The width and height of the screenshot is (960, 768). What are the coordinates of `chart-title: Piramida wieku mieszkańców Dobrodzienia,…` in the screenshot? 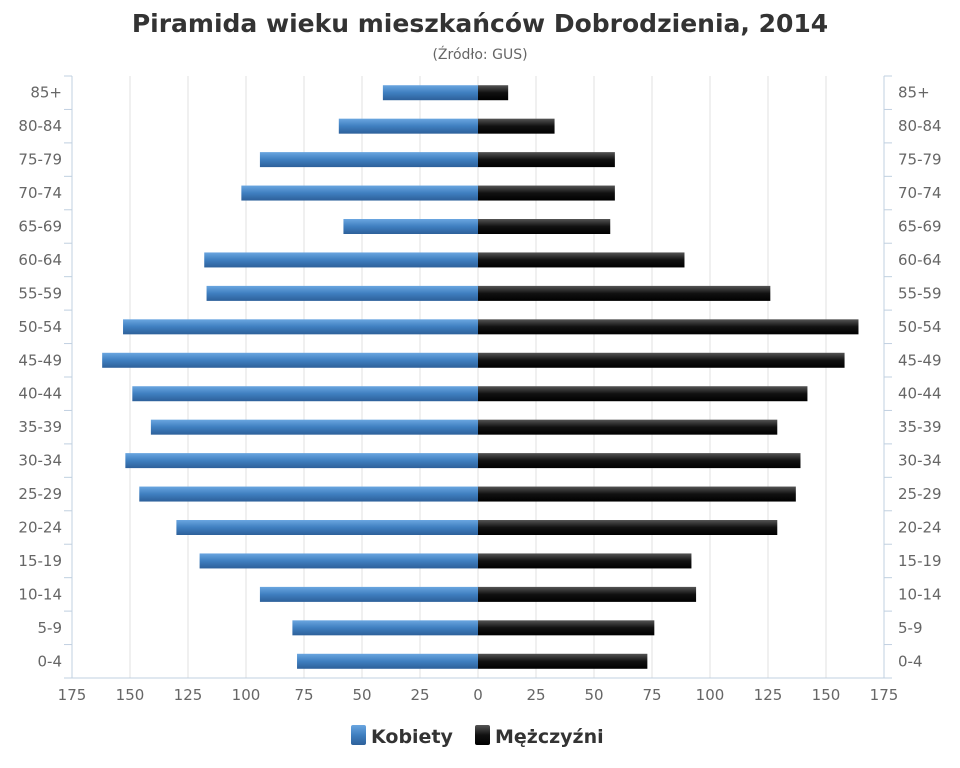 It's located at (480, 23).